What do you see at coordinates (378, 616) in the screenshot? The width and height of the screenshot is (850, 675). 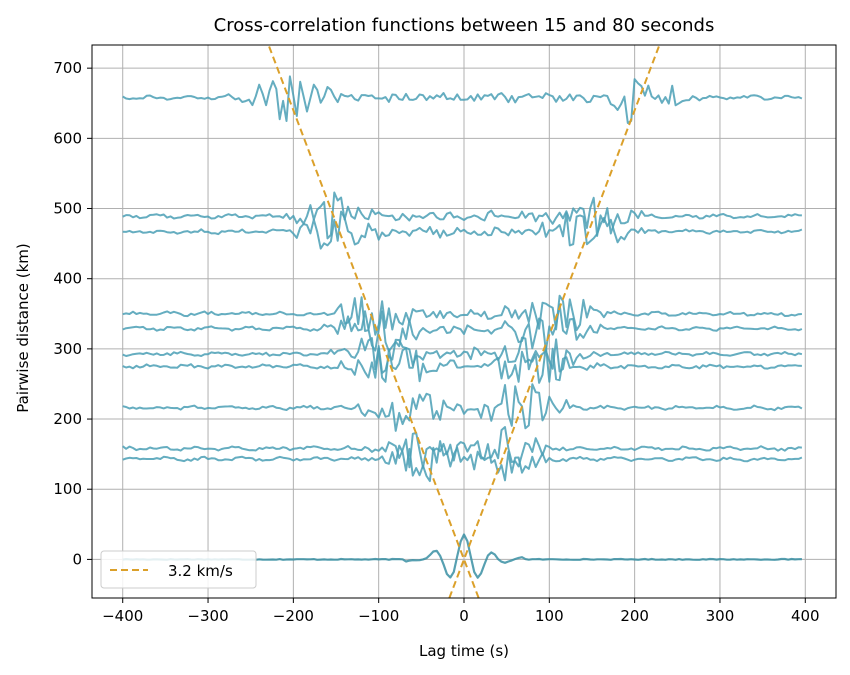 I see `x-tick-label: −100` at bounding box center [378, 616].